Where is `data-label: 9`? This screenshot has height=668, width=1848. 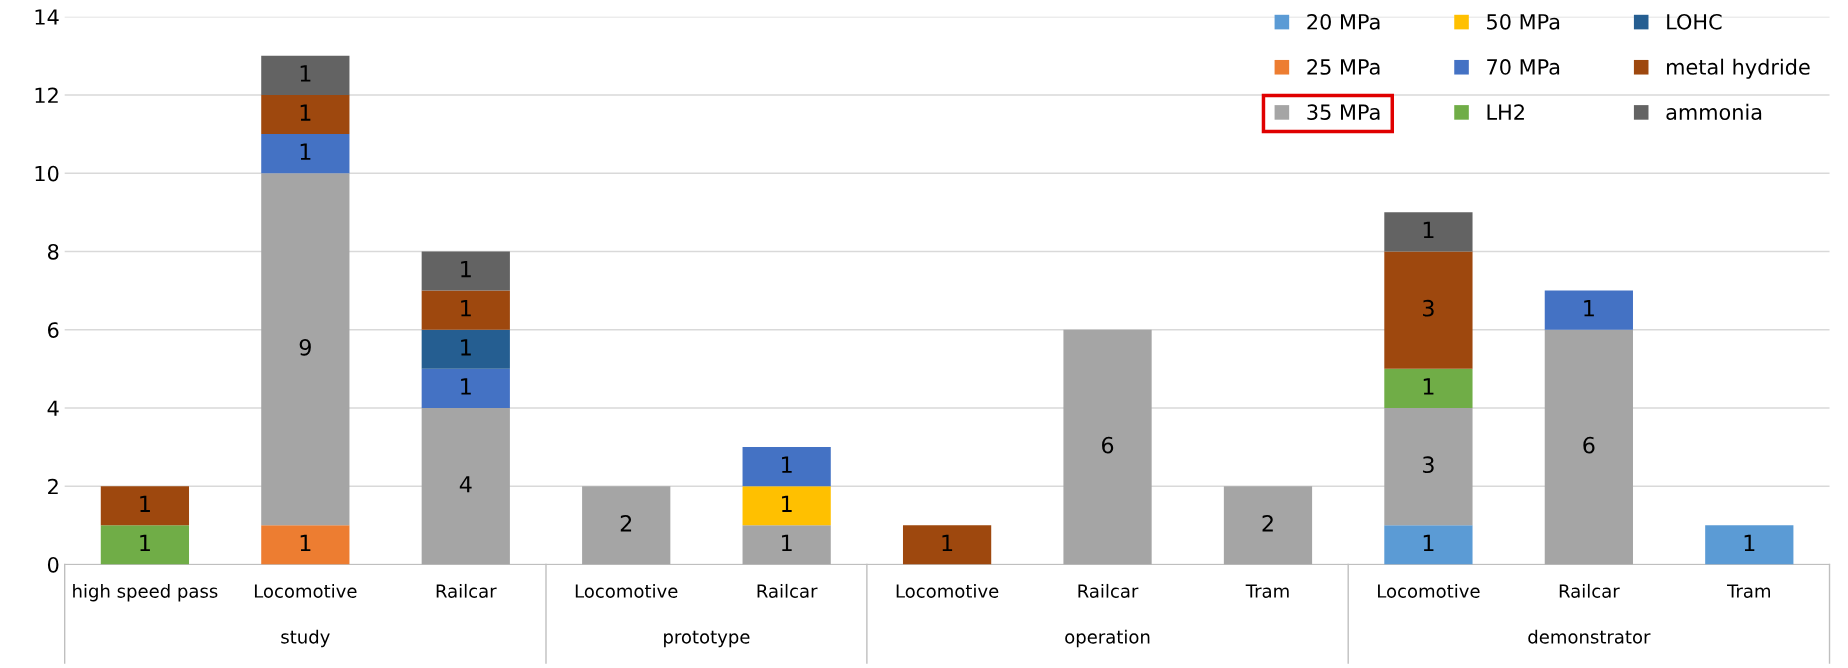 data-label: 9 is located at coordinates (305, 347).